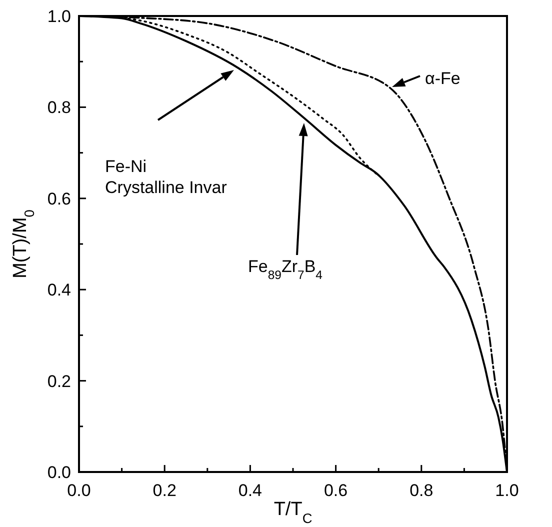 The height and width of the screenshot is (527, 552). Describe the element at coordinates (250, 490) in the screenshot. I see `x-tick-label: 0.4` at that location.